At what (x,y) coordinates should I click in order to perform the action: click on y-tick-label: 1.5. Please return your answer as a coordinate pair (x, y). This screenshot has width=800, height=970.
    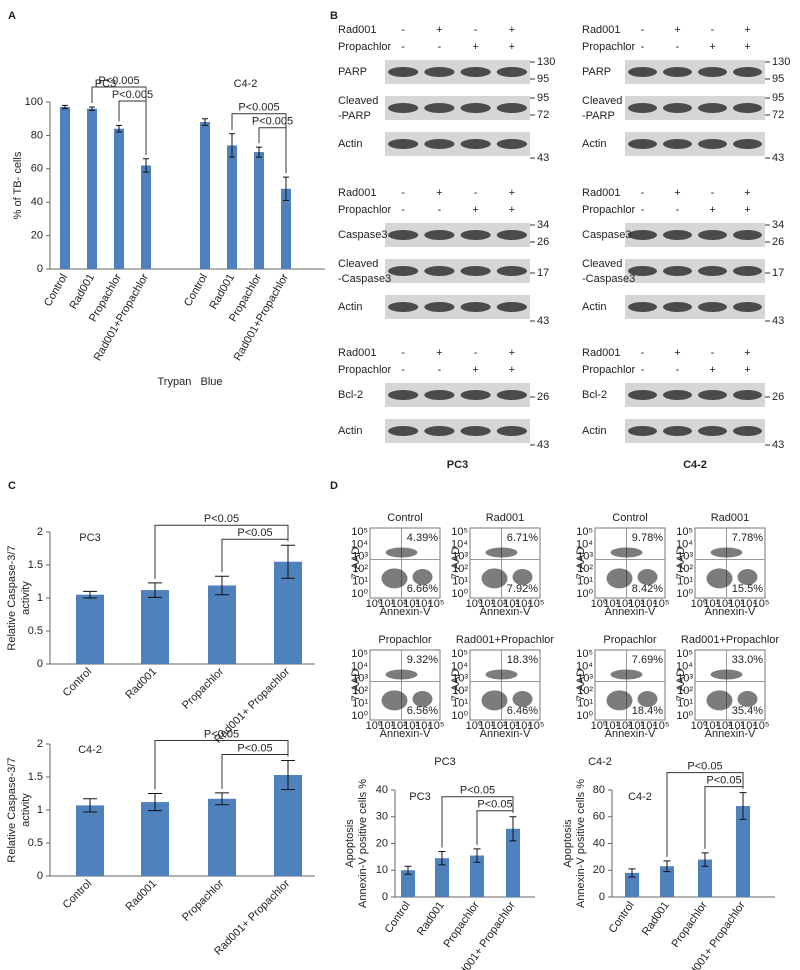
    Looking at the image, I should click on (35, 777).